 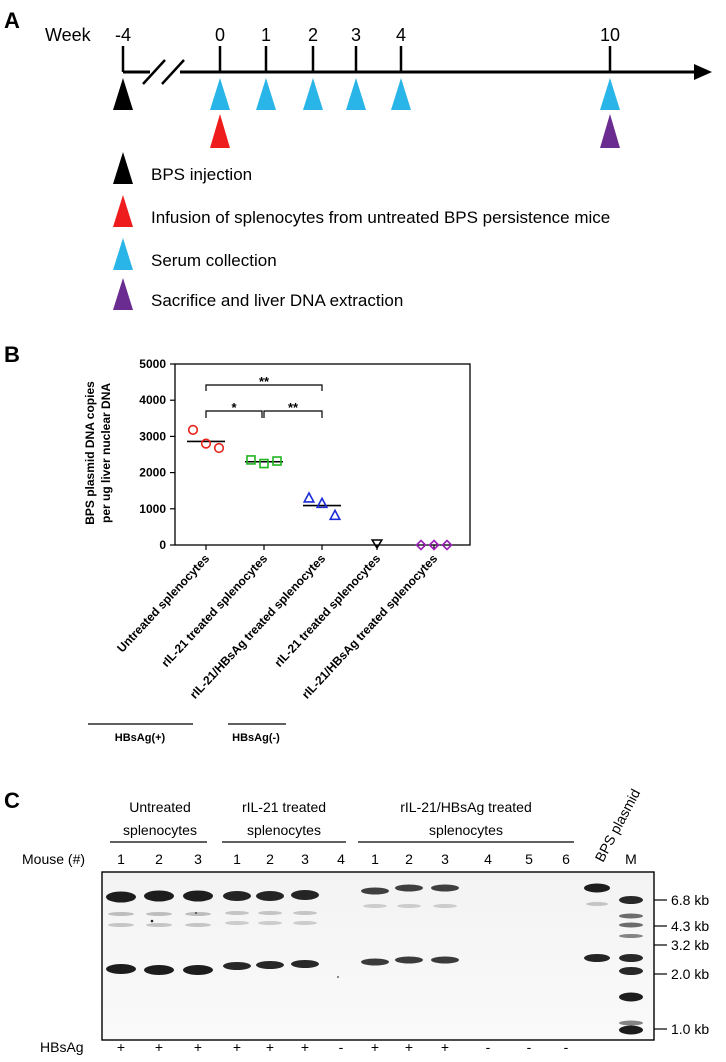 I want to click on y-tick-label: 2000, so click(x=152, y=473).